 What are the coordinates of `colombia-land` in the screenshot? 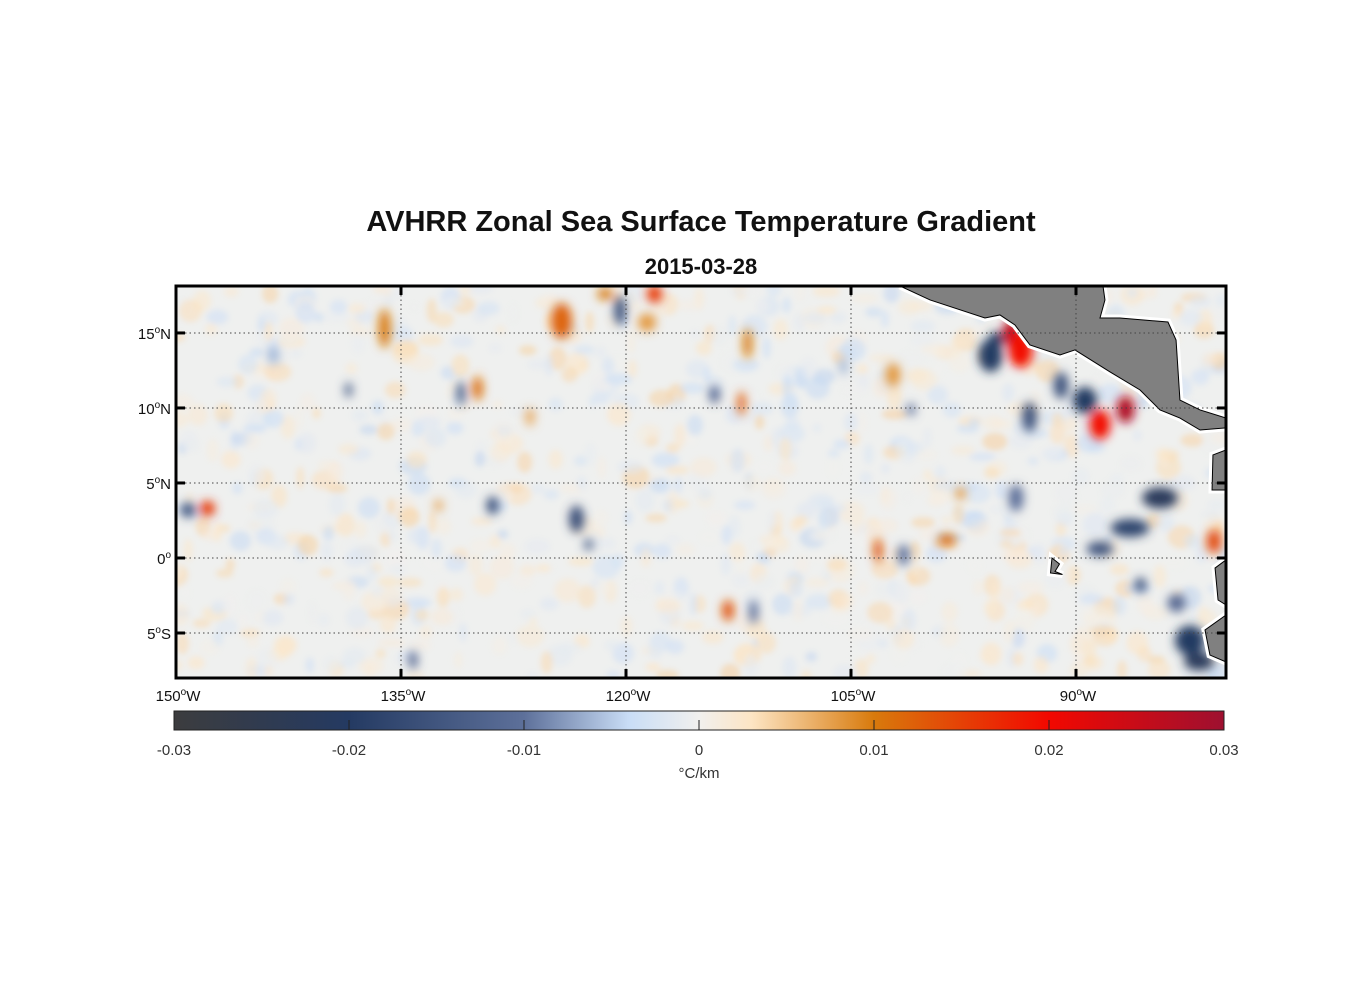 It's located at (1218, 470).